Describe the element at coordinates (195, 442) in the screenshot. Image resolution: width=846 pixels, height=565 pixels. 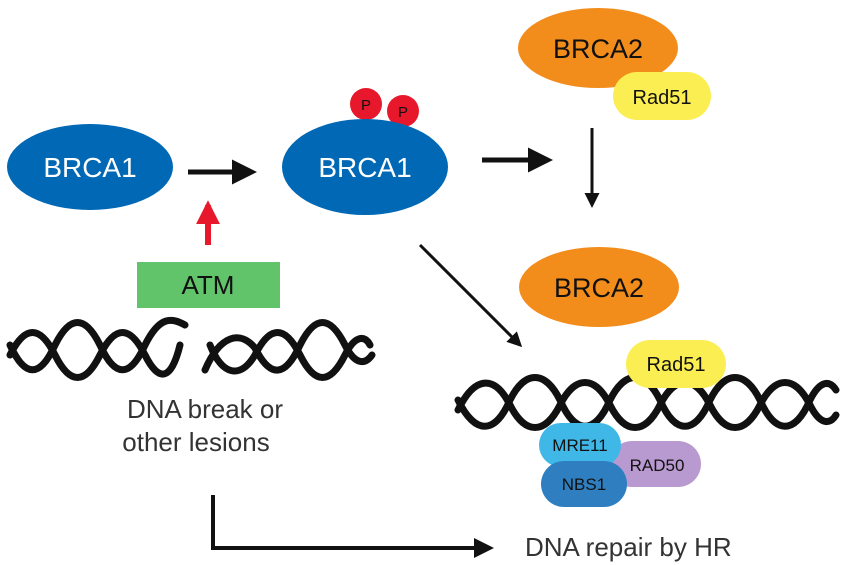
I see `lesion-caption-line2: other lesions` at that location.